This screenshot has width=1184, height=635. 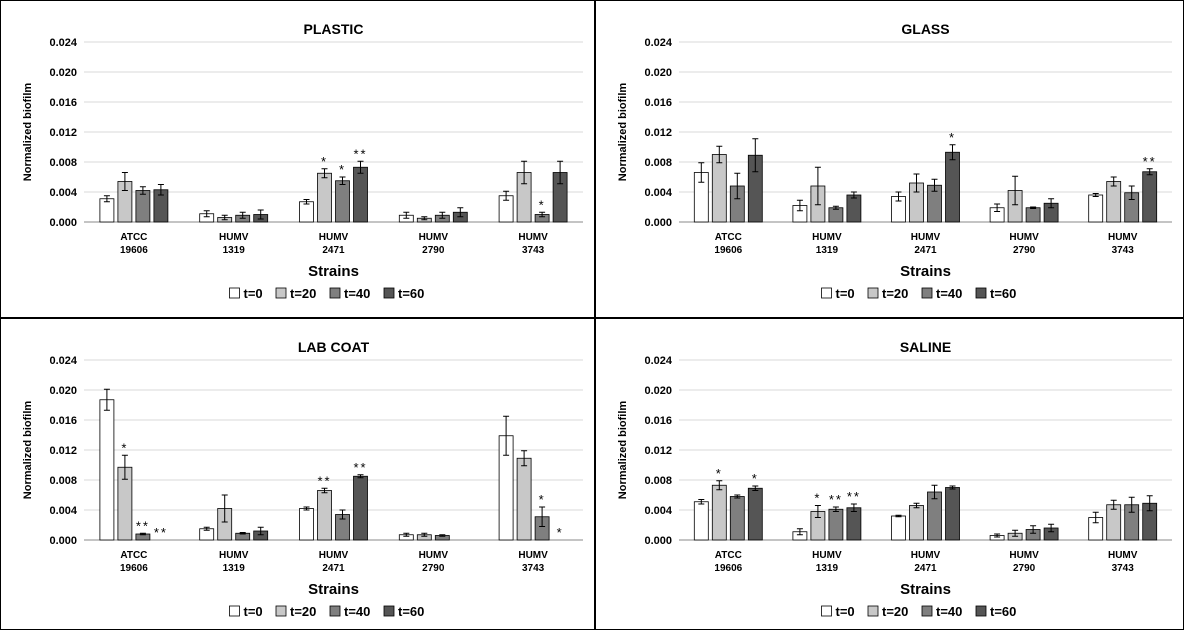 I want to click on chart-title: SALINE, so click(x=925, y=347).